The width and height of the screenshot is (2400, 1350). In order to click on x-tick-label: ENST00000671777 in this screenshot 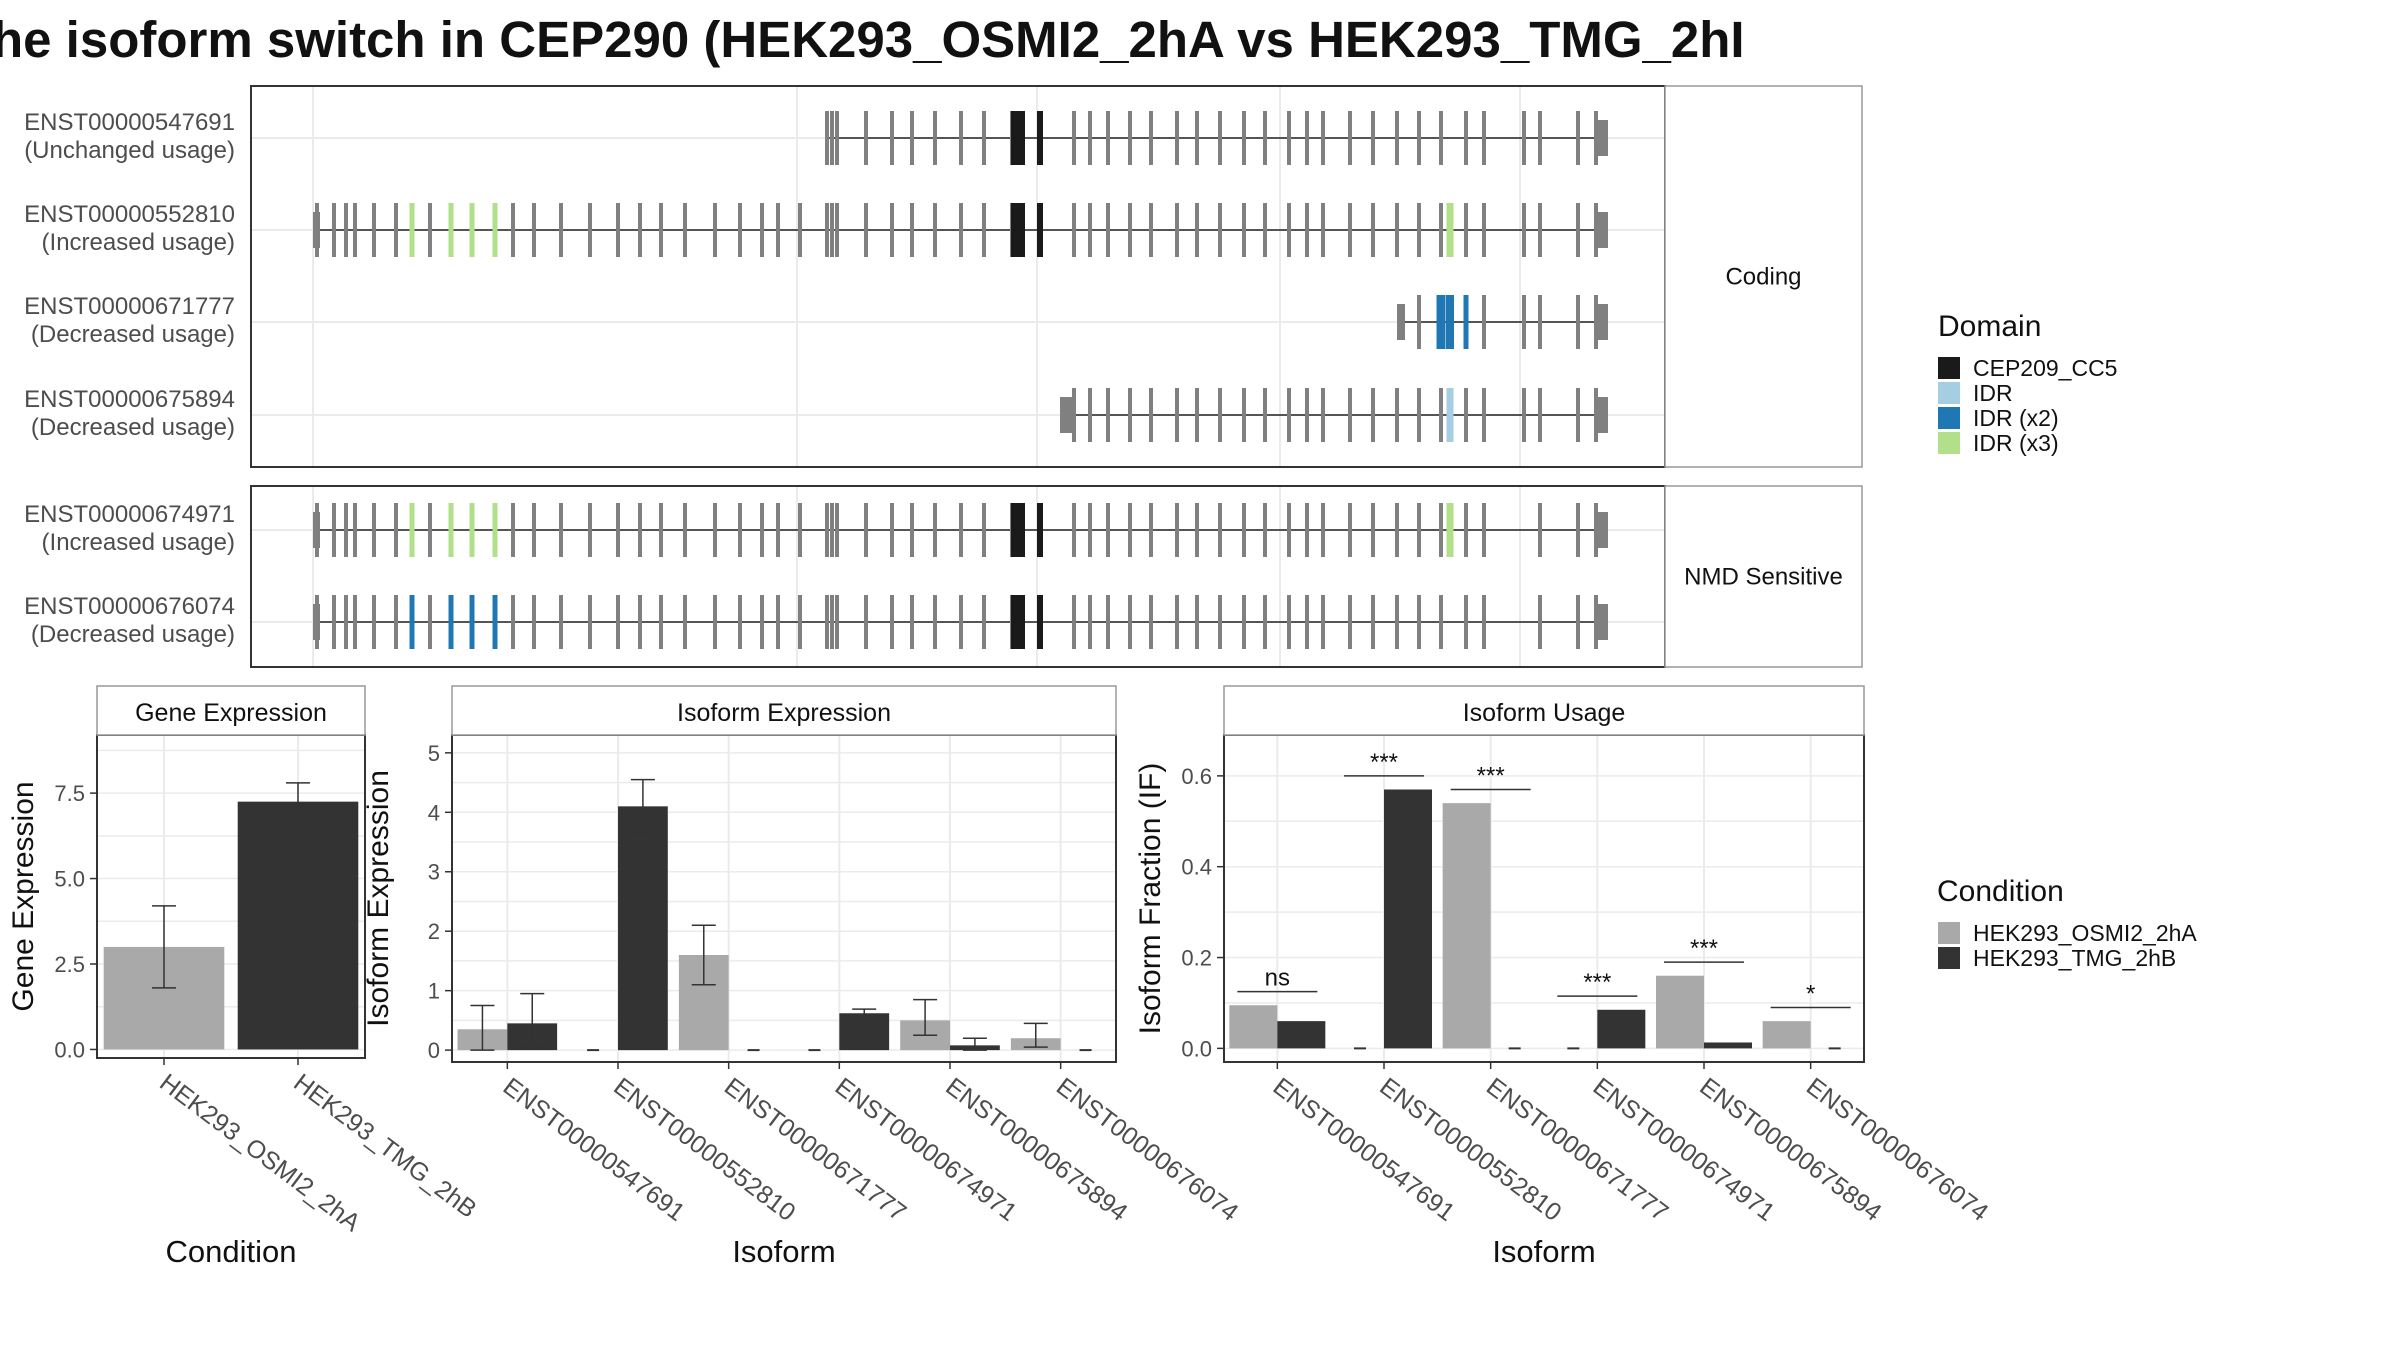, I will do `click(815, 1149)`.